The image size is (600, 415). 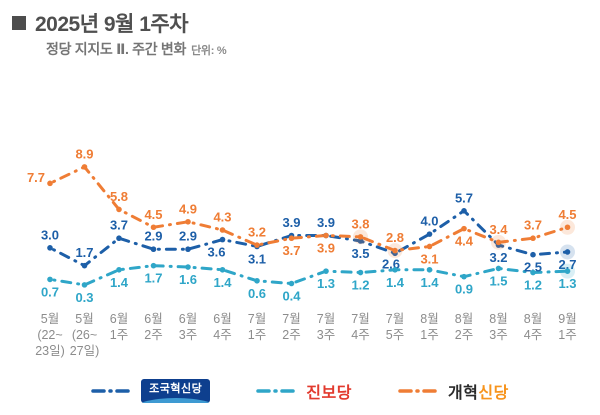 I want to click on joguk-line-sample, so click(x=111, y=391).